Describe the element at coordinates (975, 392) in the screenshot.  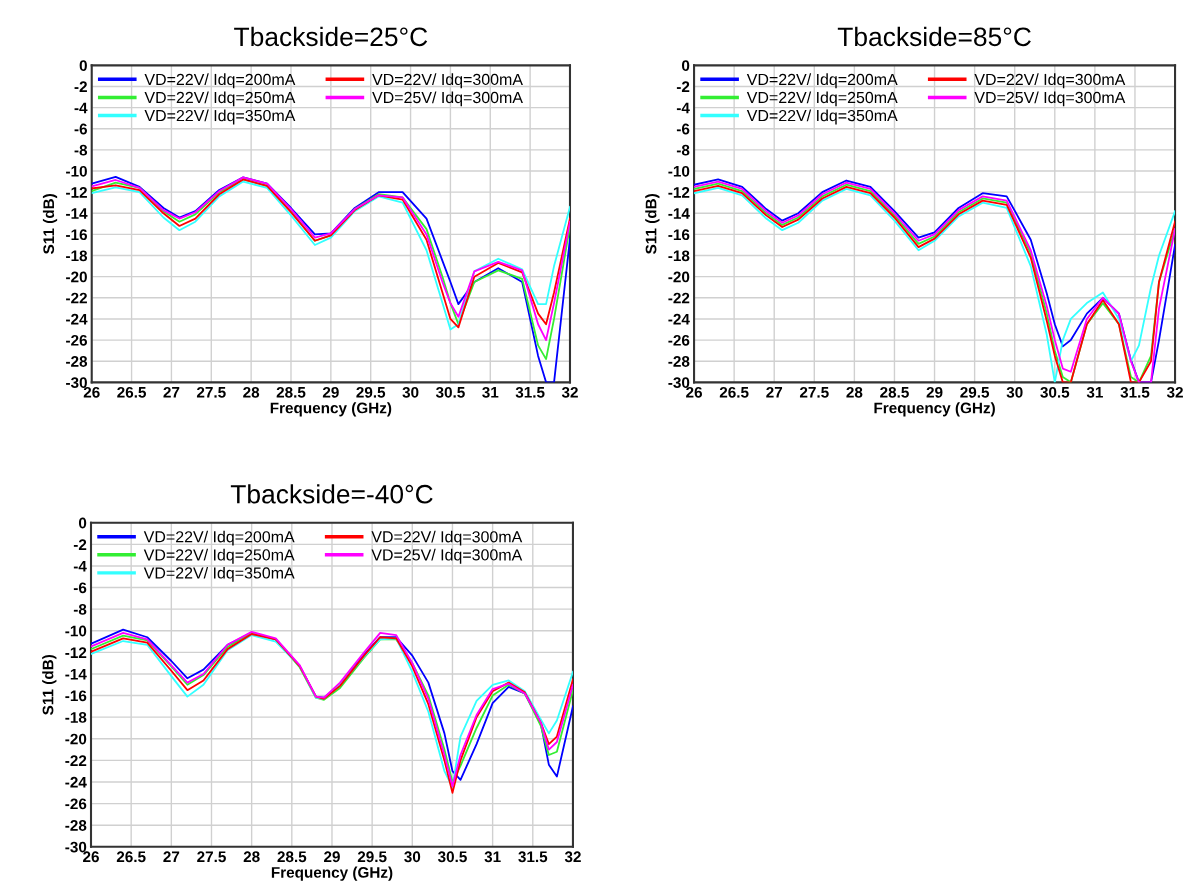
I see `x-tick-label: 29.5` at that location.